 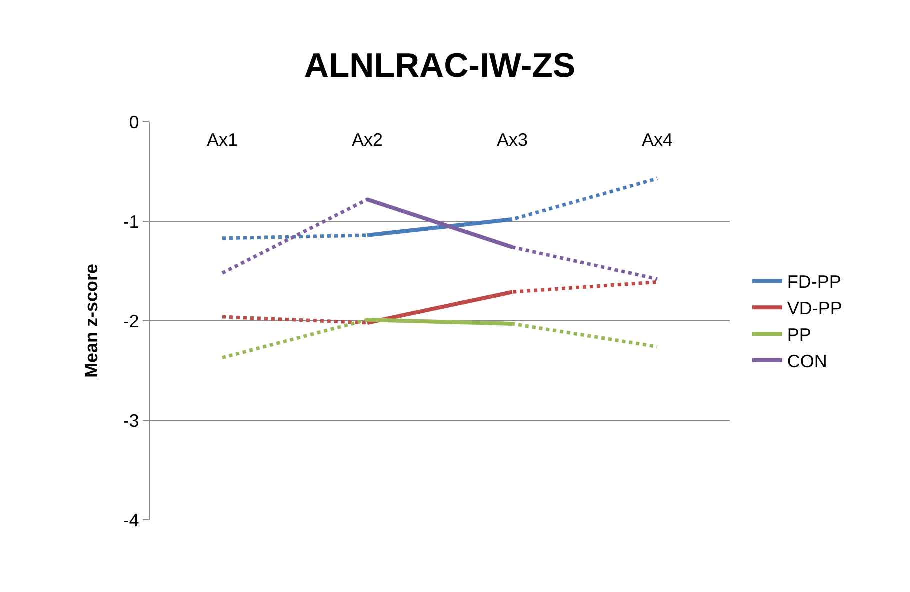 What do you see at coordinates (658, 140) in the screenshot?
I see `x-tick-label: Ax4` at bounding box center [658, 140].